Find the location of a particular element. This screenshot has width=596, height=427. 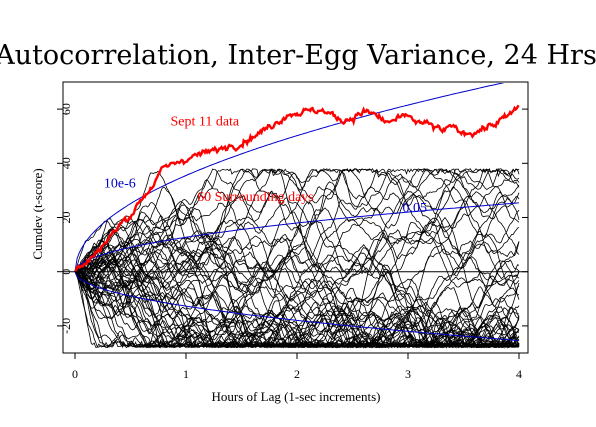

surrounding-day-trace is located at coordinates (297, 309).